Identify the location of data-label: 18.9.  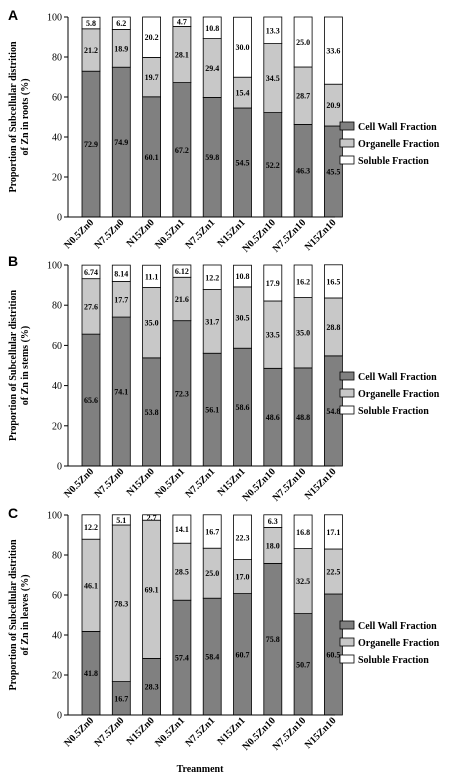
(121, 48).